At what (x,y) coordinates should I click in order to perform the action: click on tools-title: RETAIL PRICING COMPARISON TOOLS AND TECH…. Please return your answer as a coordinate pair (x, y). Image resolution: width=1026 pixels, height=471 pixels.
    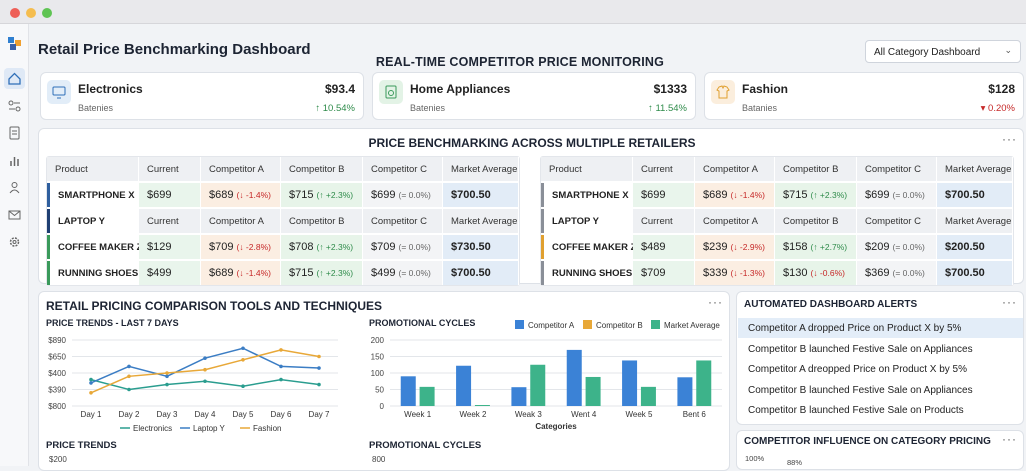
    Looking at the image, I should click on (214, 306).